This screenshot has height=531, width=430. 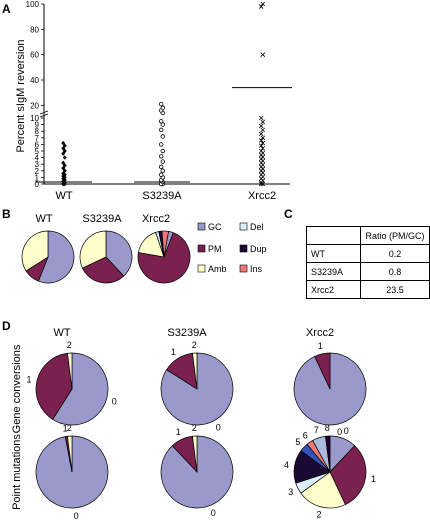 What do you see at coordinates (290, 492) in the screenshot?
I see `pie-slice-label: 3` at bounding box center [290, 492].